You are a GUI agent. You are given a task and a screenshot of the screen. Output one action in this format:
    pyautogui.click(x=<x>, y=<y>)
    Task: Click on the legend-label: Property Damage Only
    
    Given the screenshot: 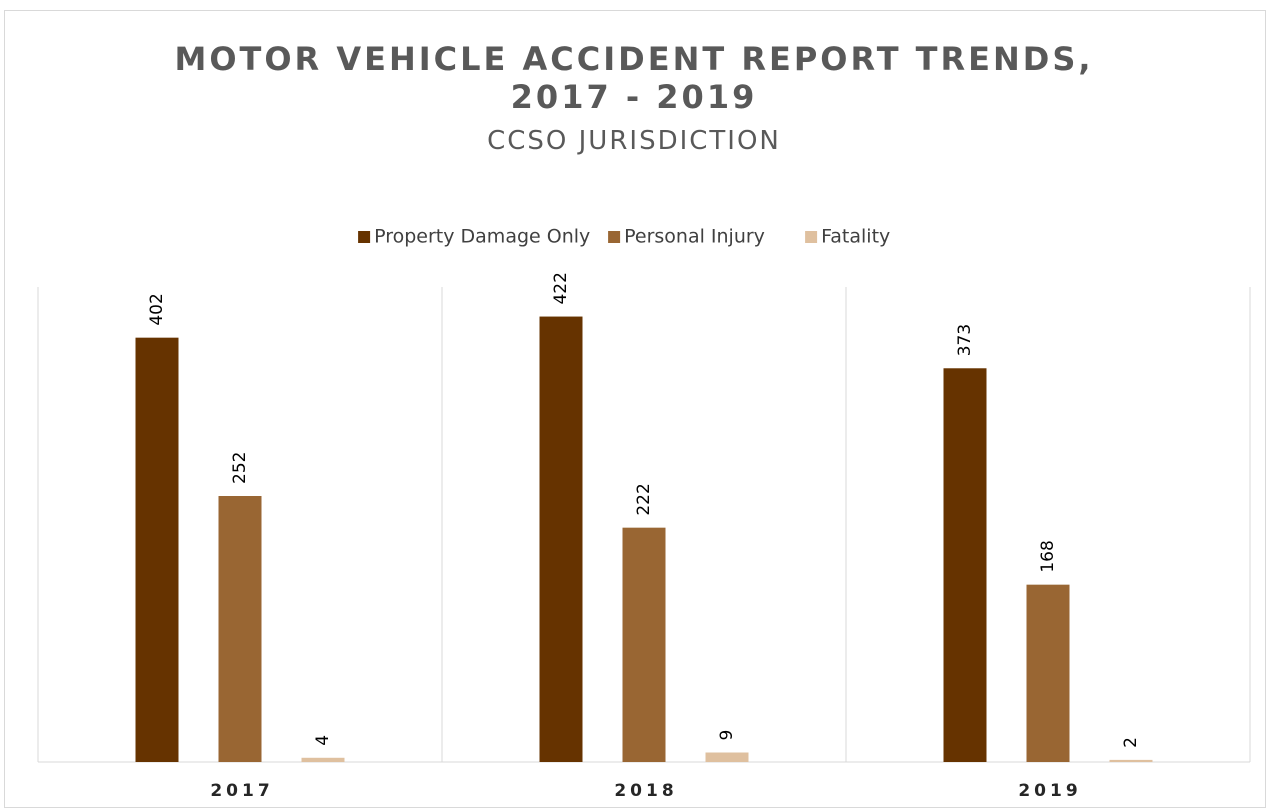 What is the action you would take?
    pyautogui.click(x=482, y=237)
    